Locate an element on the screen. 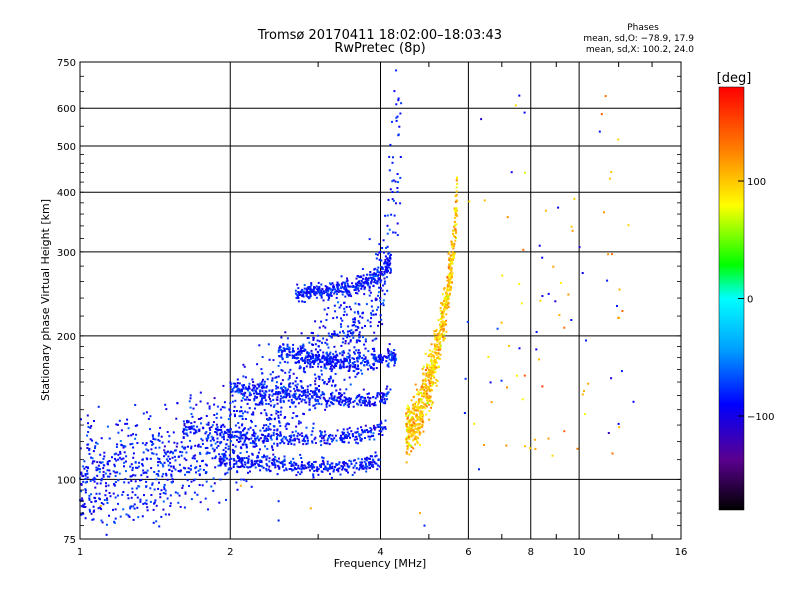 Image resolution: width=800 pixels, height=600 pixels. x-tick-label: 6 is located at coordinates (468, 552).